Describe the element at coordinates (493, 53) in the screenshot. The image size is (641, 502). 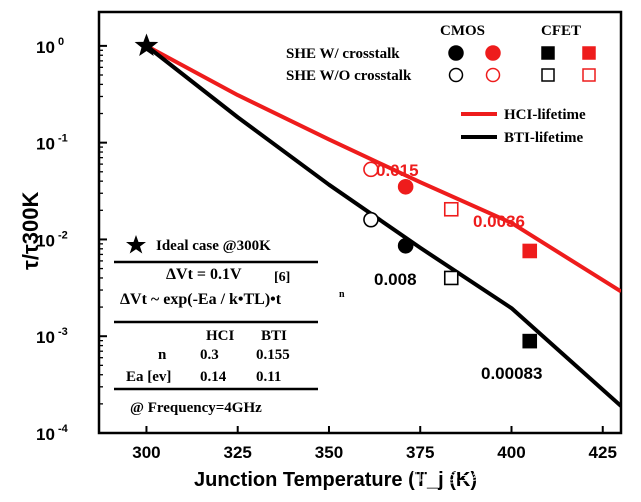
I see `legend-marker-cmos-red-filled` at that location.